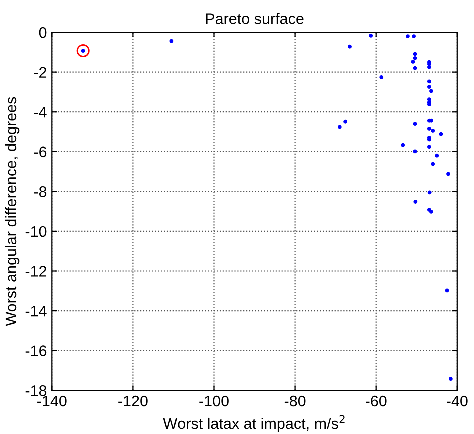 The height and width of the screenshot is (434, 474). Describe the element at coordinates (40, 112) in the screenshot. I see `y-tick-label: -4` at that location.